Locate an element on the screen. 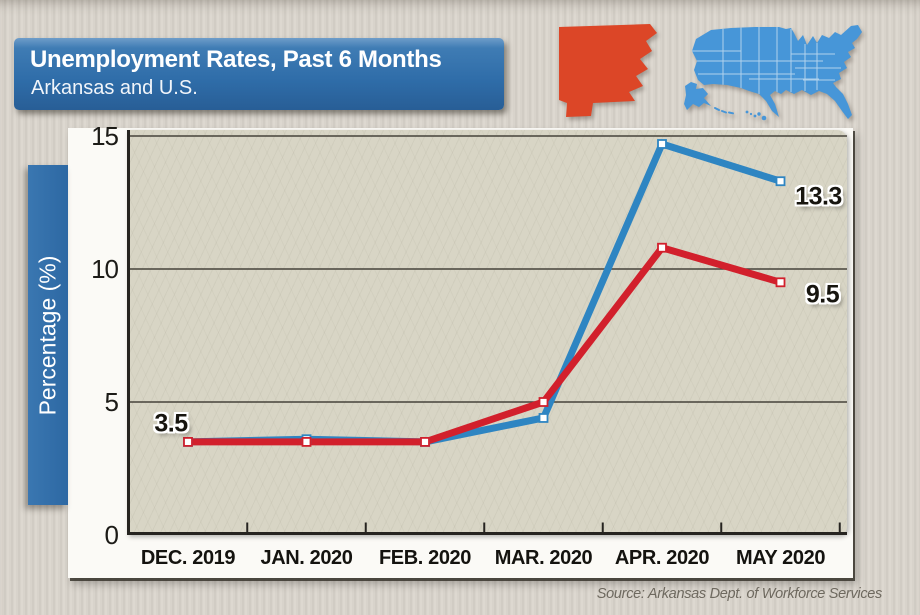 The image size is (920, 615). page-title: Unemployment Rates, Past 6 Months is located at coordinates (236, 59).